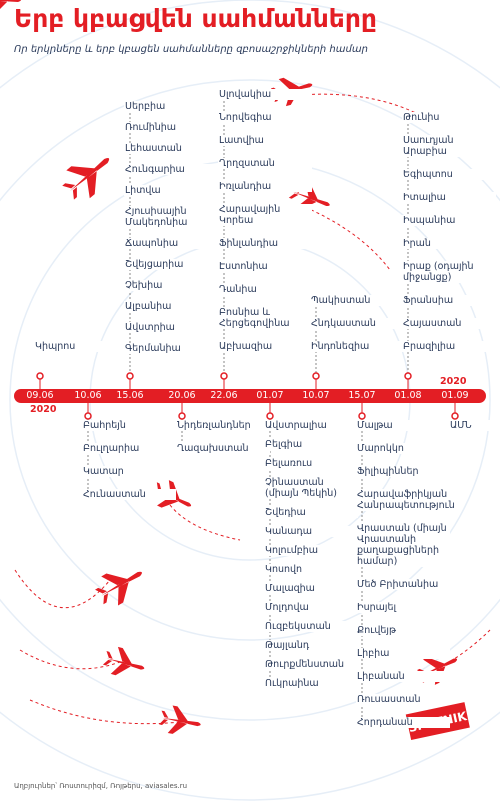 This screenshot has height=801, width=500. I want to click on country: Սաուդյան Արաբիա, so click(449, 146).